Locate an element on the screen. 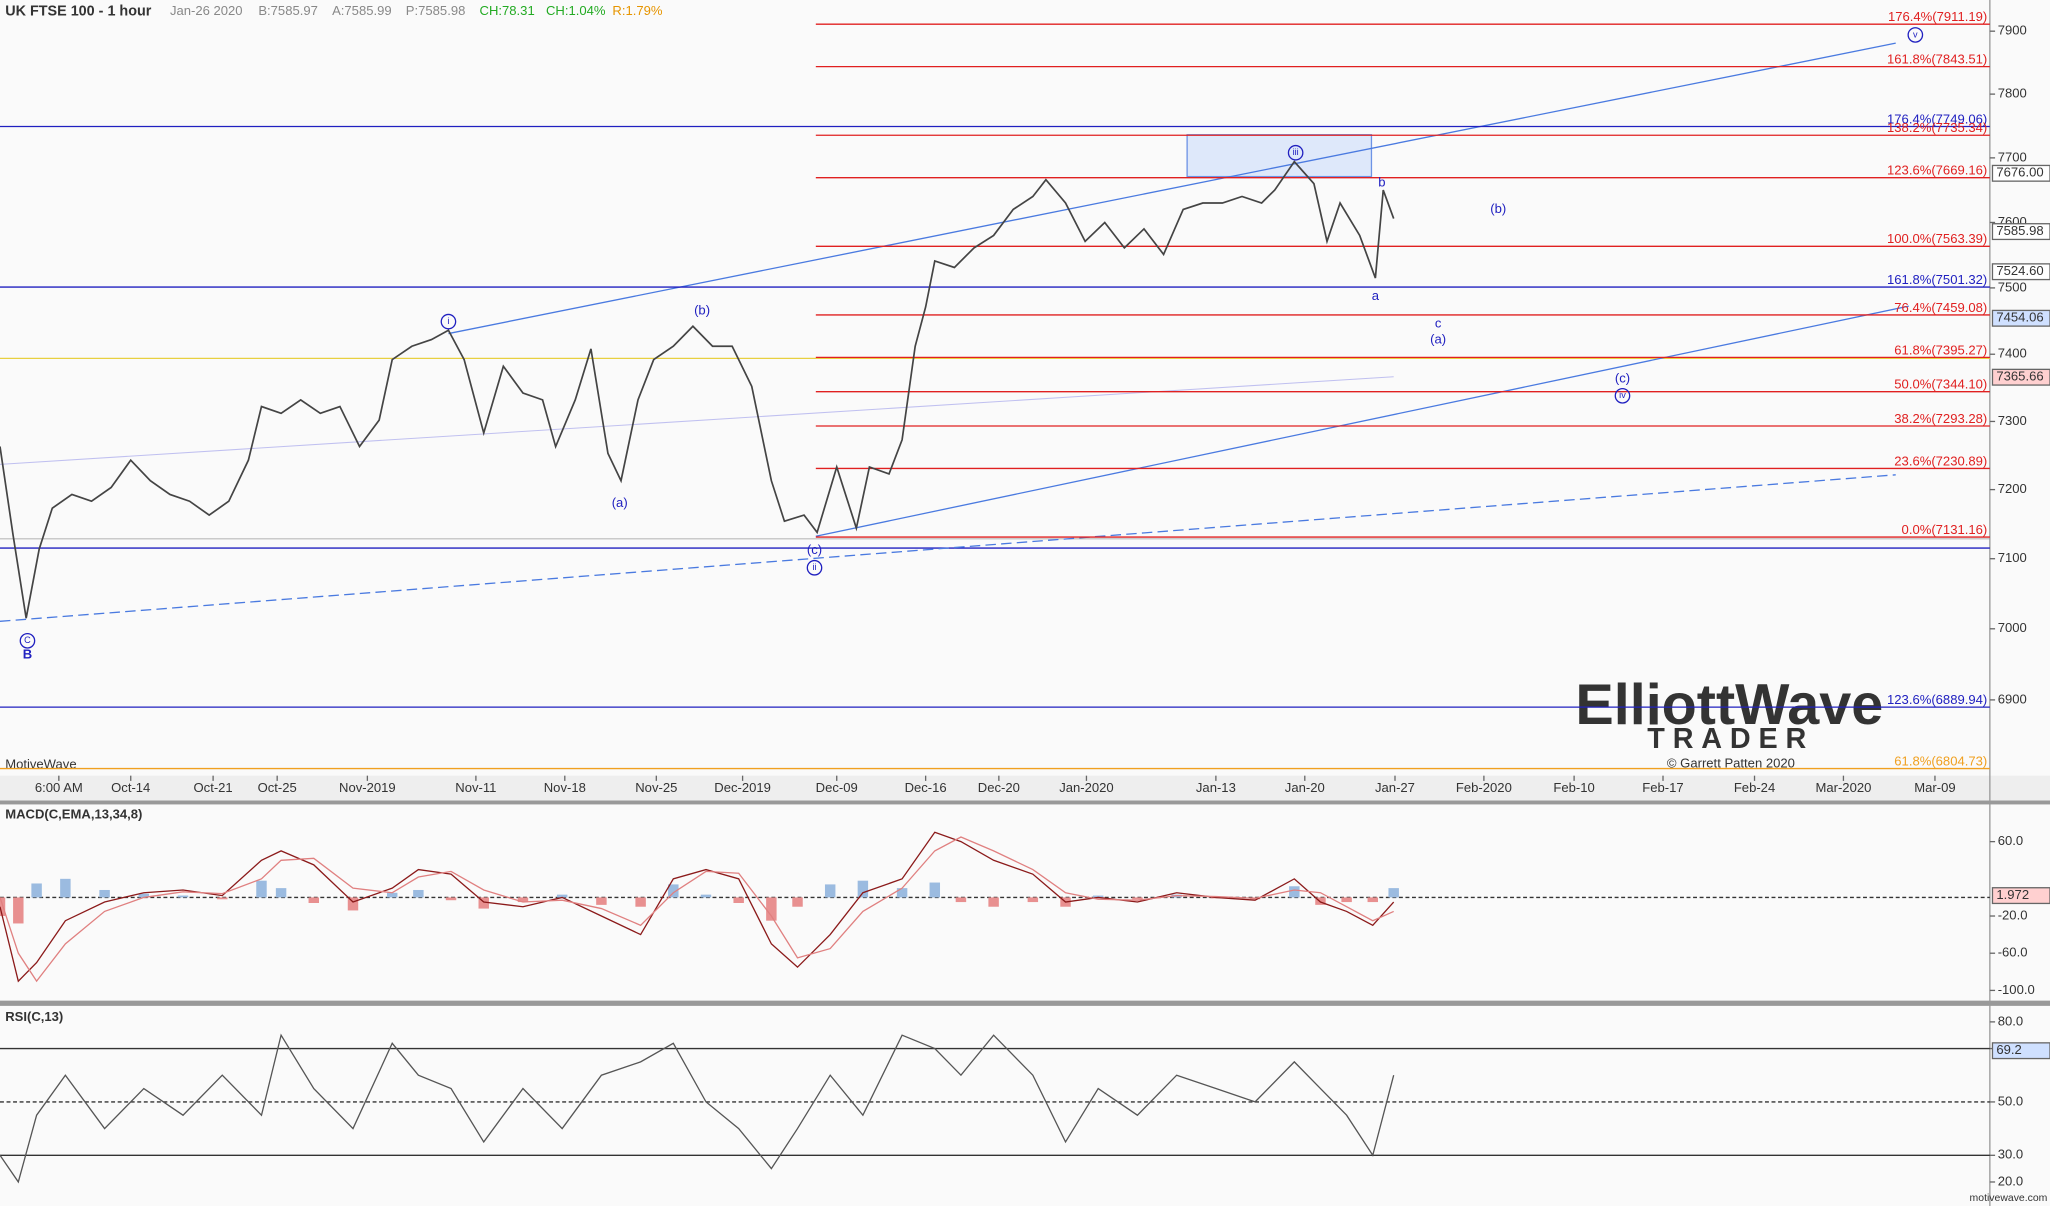 The image size is (2050, 1211). x-tick-label: Dec-20 is located at coordinates (999, 787).